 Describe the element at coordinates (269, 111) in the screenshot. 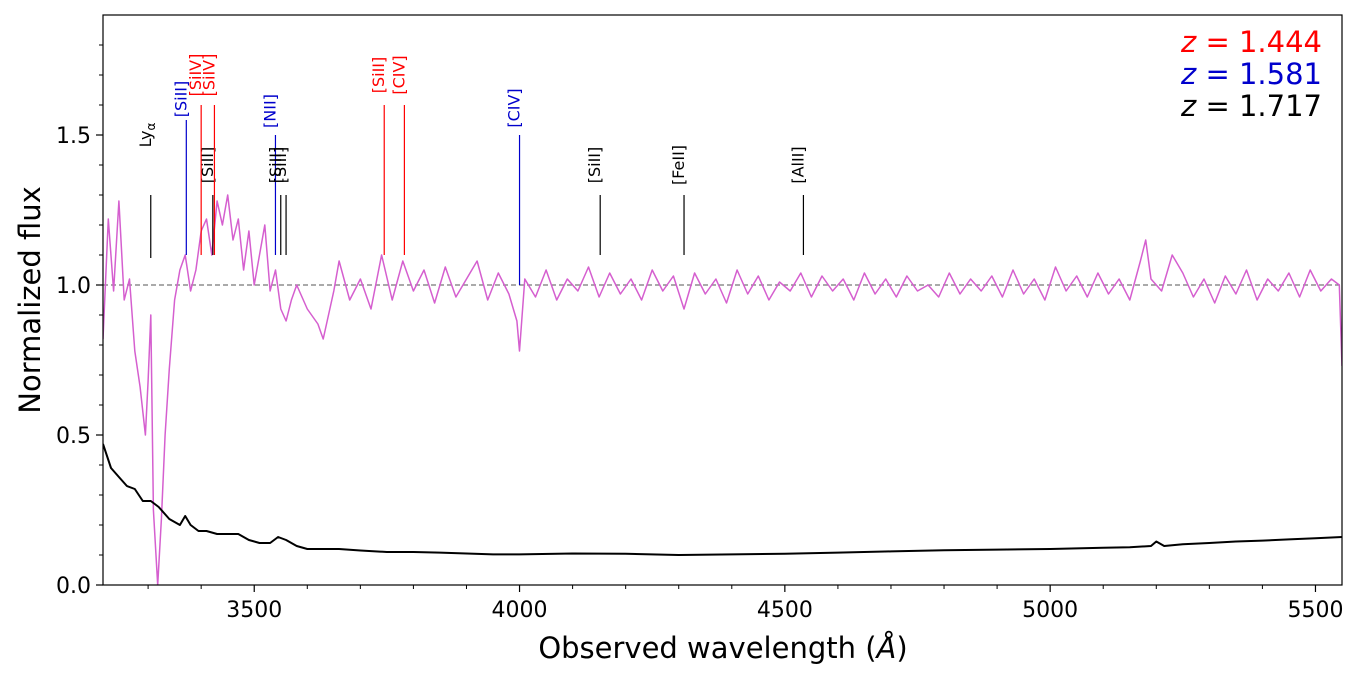

I see `line-marker-label-5: [NII]` at that location.